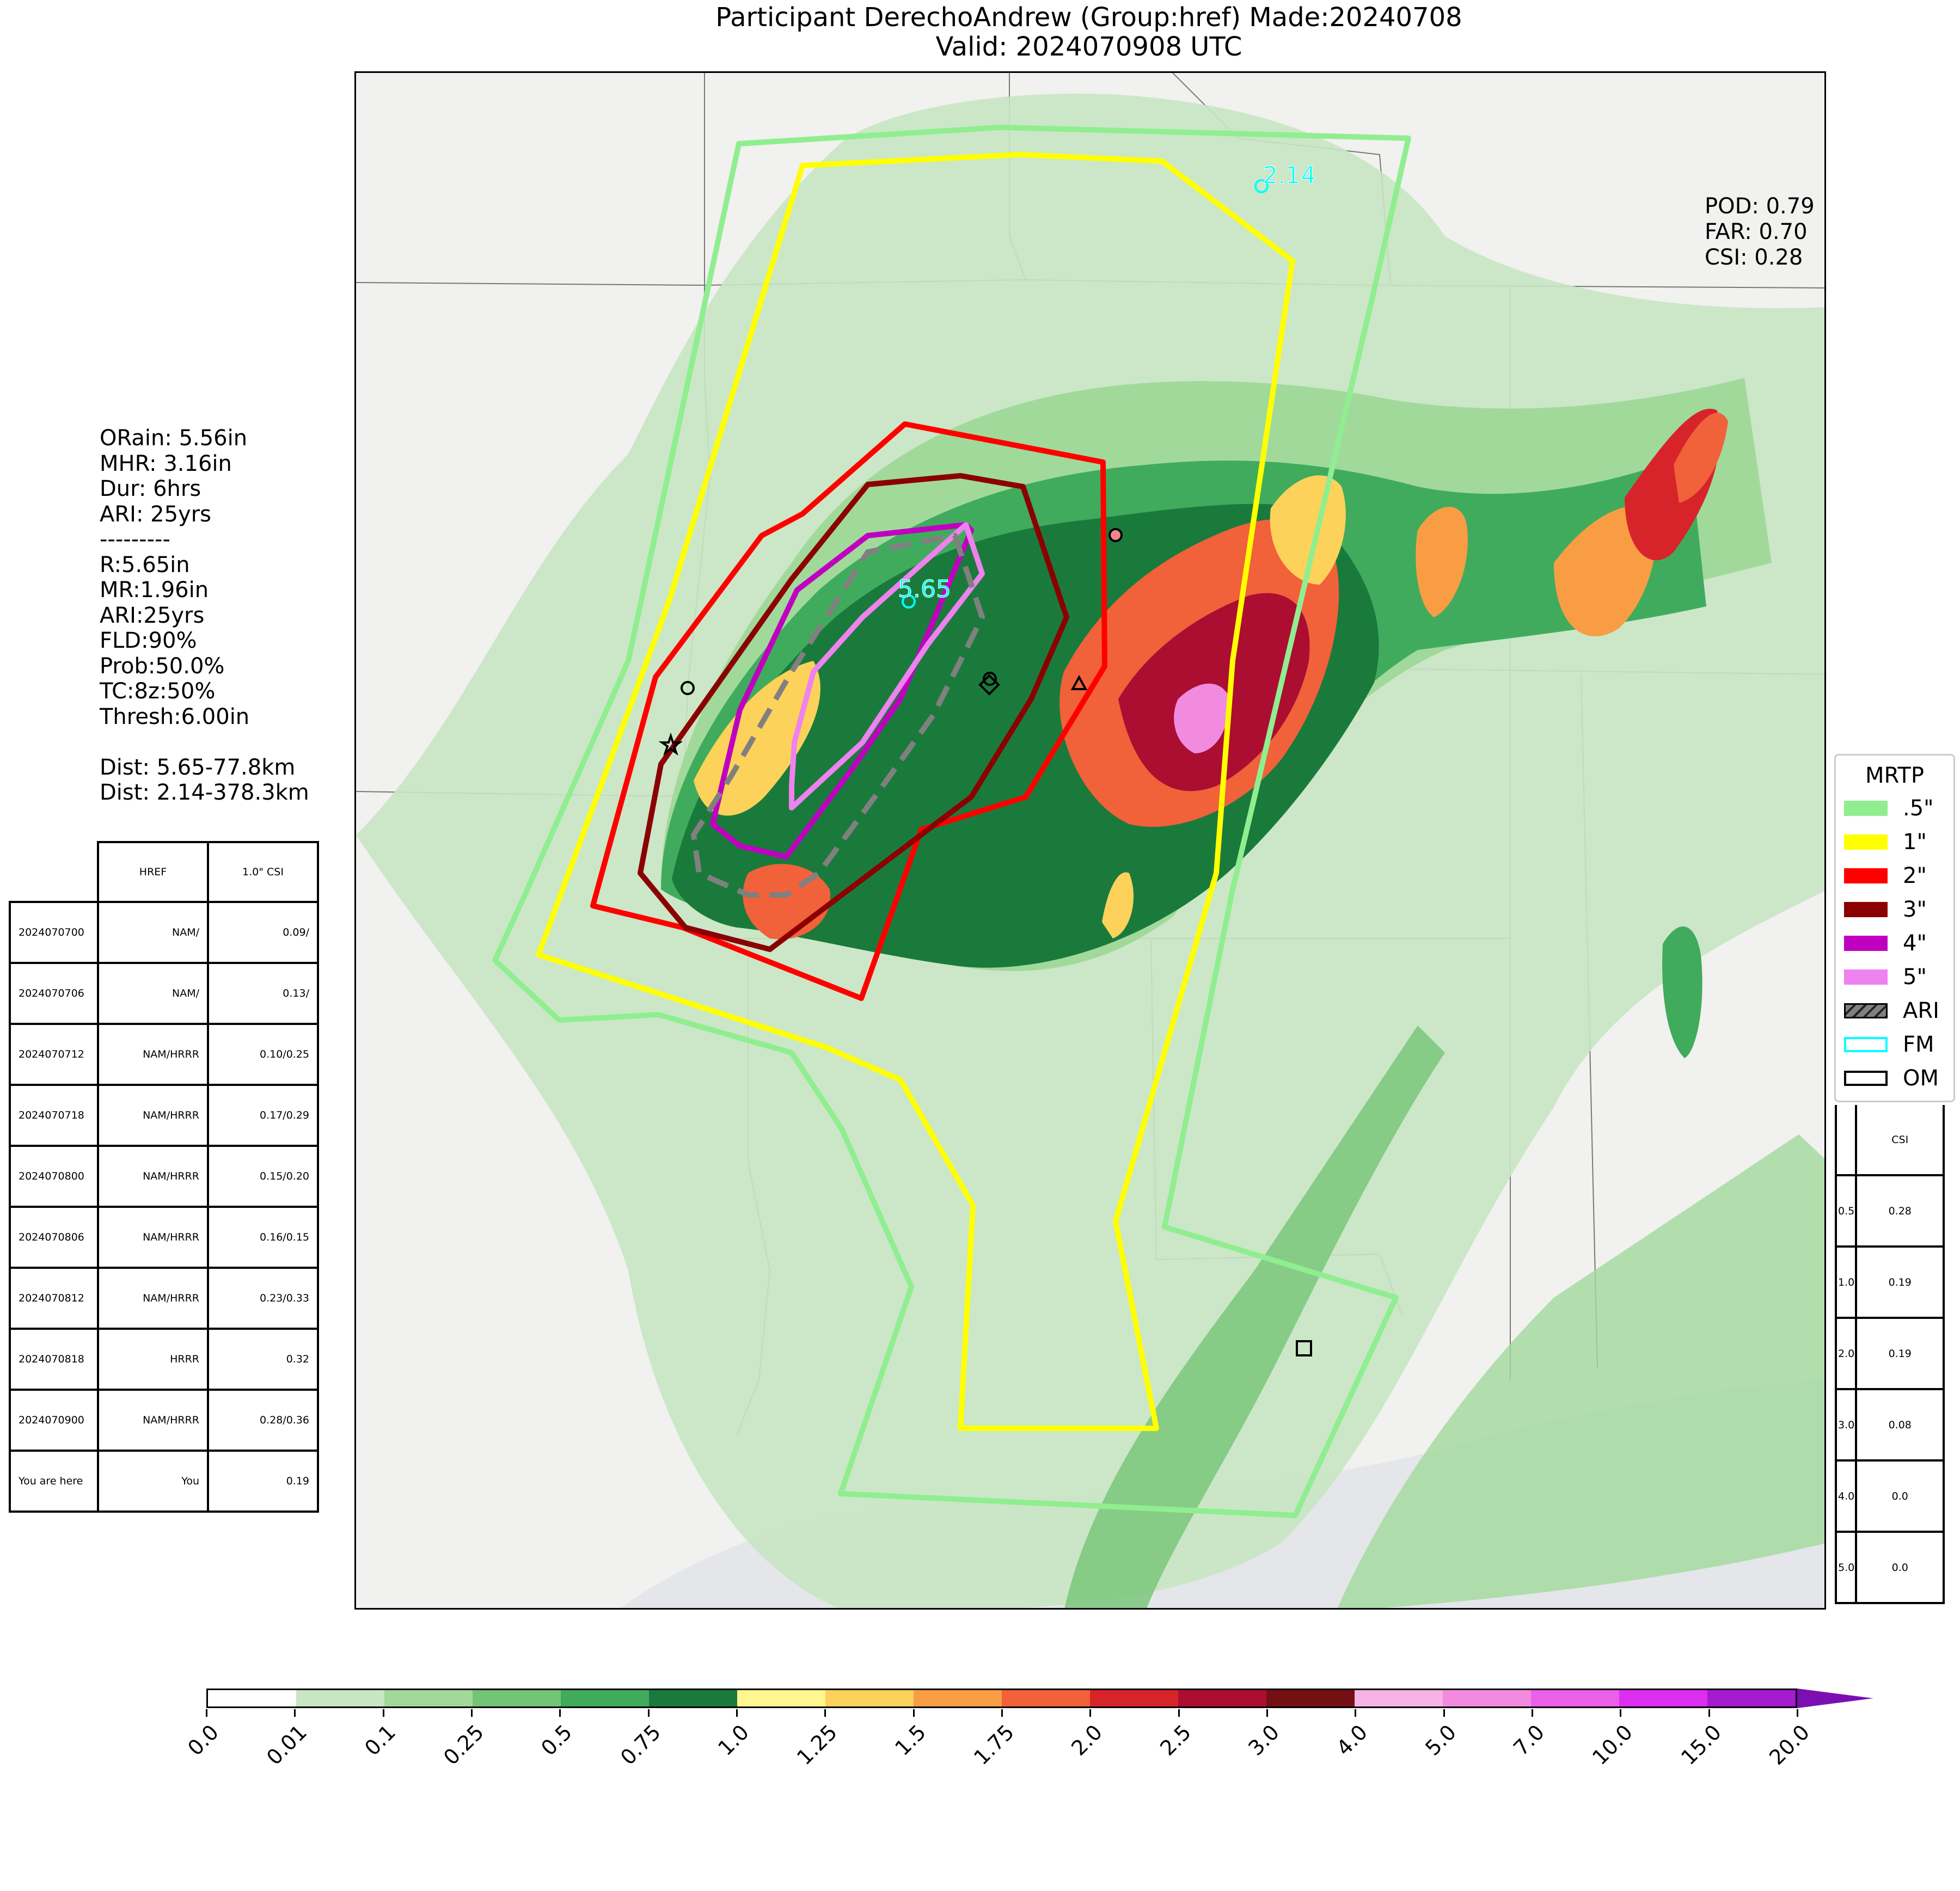 This screenshot has width=1960, height=1891. Describe the element at coordinates (1529, 1740) in the screenshot. I see `colorbar-tick-label: 7.0` at that location.